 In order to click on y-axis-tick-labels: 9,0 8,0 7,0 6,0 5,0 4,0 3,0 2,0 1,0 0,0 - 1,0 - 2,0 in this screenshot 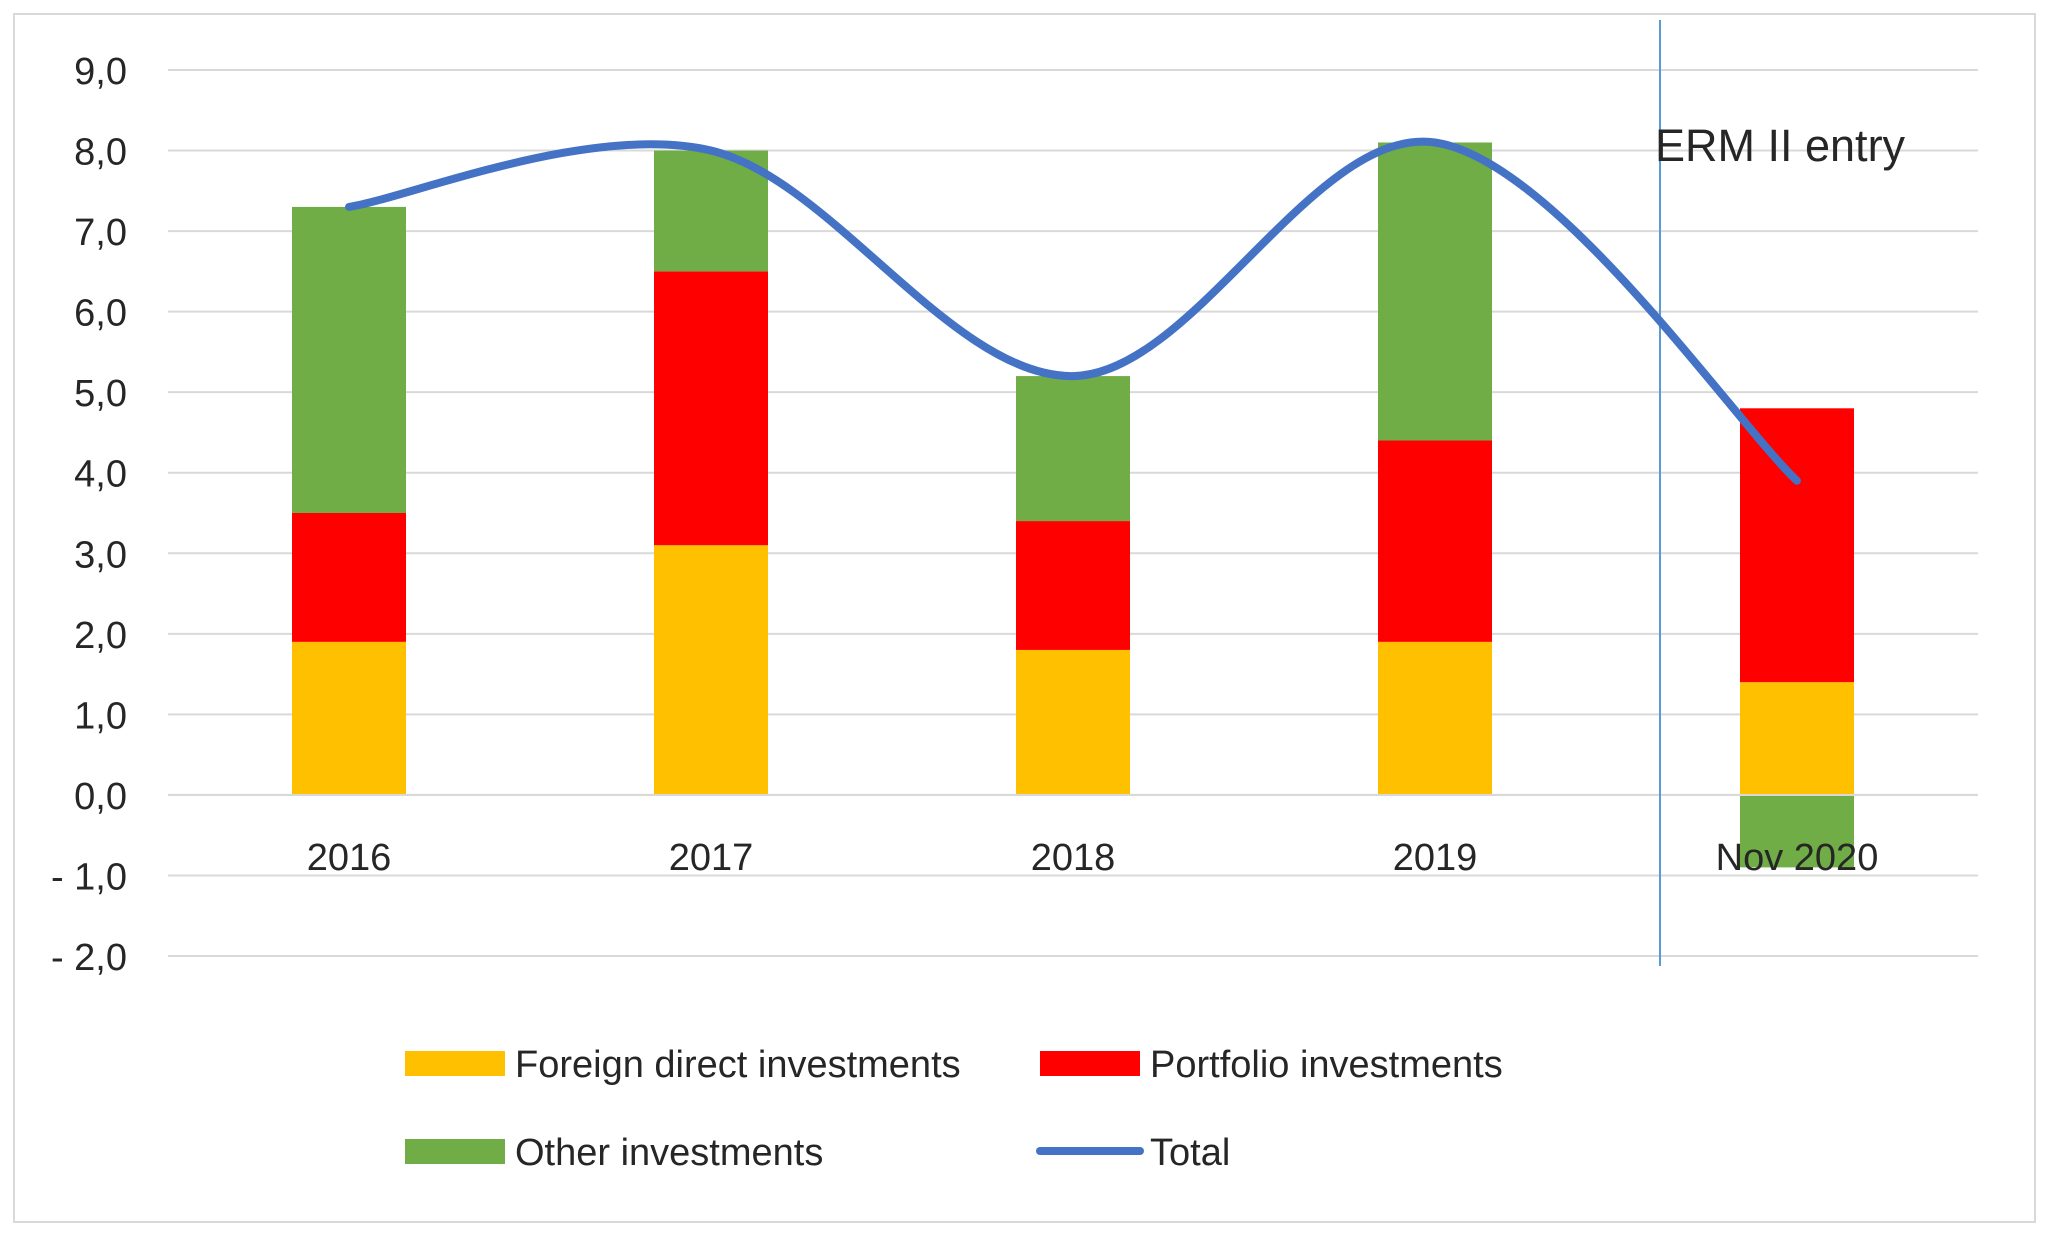, I will do `click(89, 515)`.